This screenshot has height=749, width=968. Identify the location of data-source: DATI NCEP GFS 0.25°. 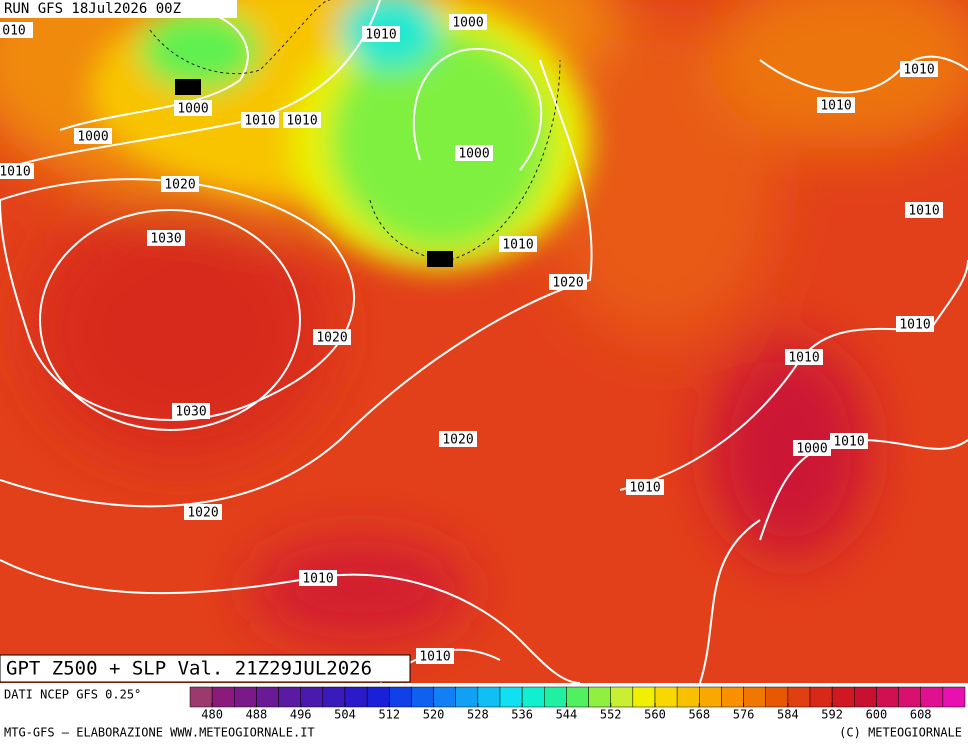
(72, 695).